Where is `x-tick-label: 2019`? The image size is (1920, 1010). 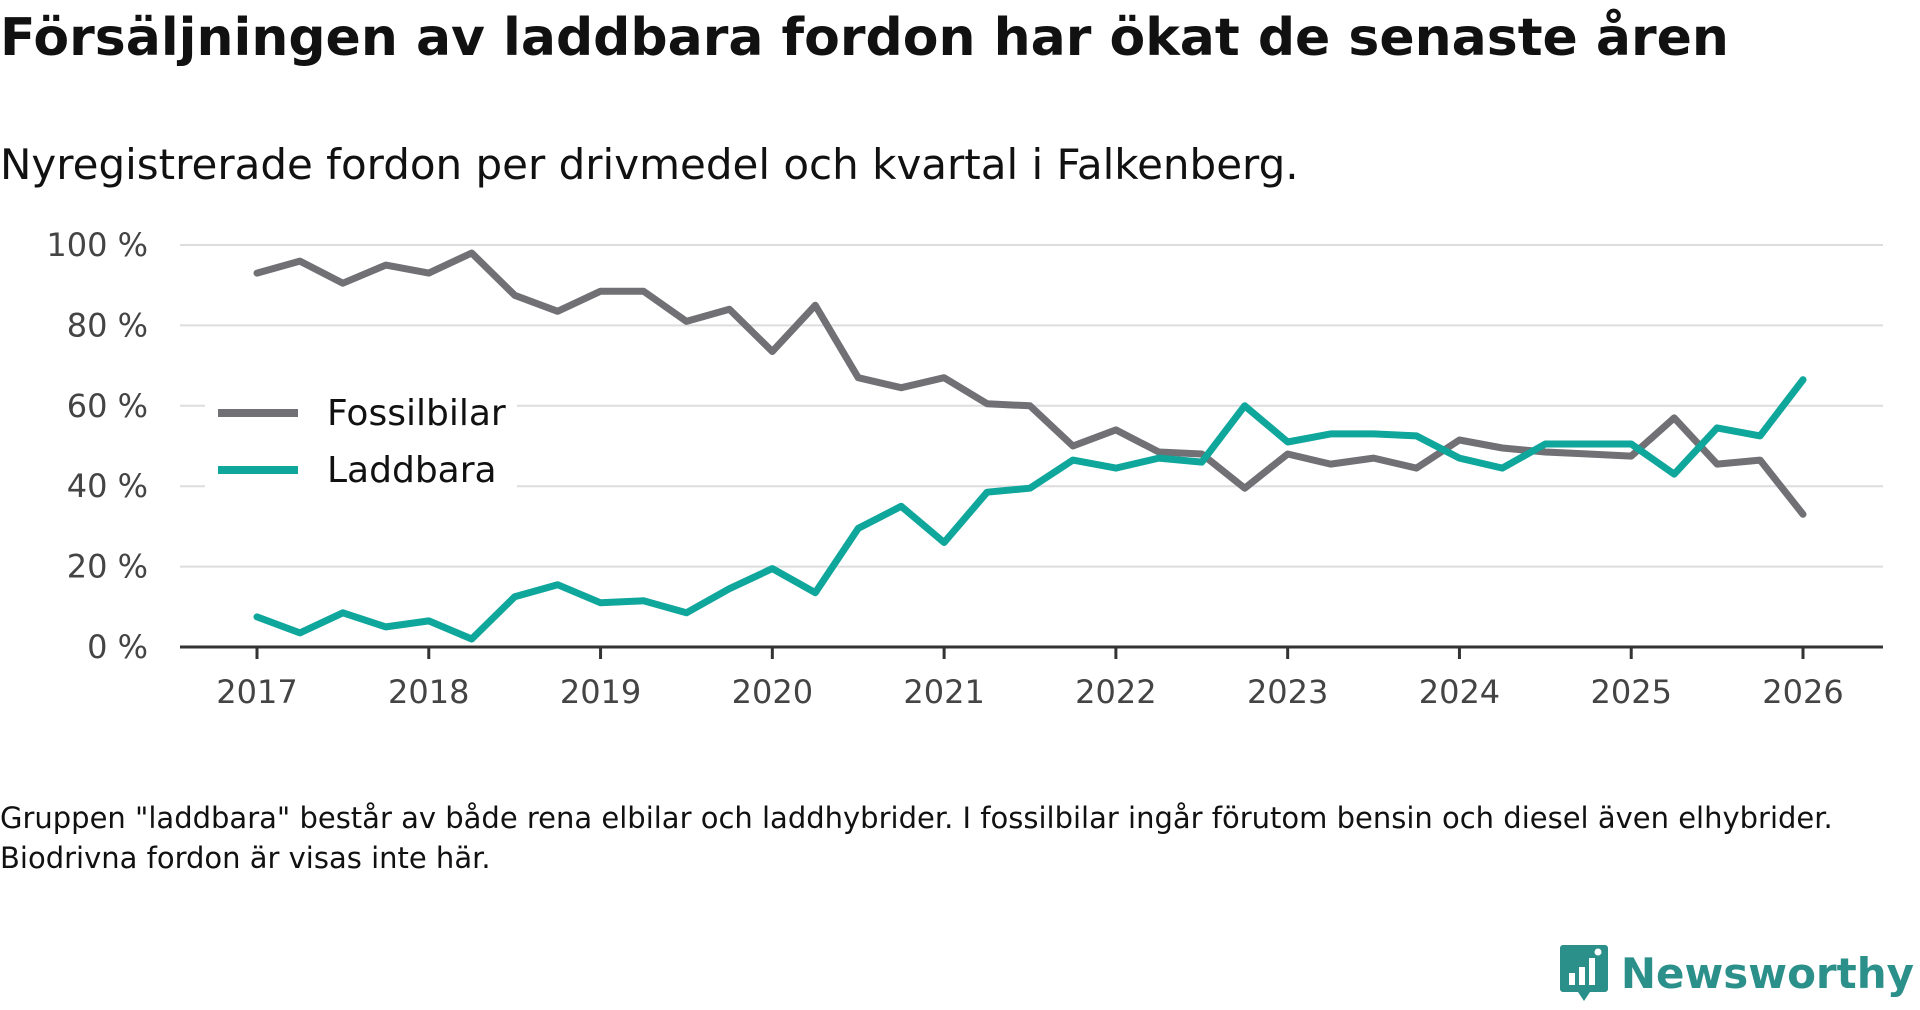
x-tick-label: 2019 is located at coordinates (600, 692).